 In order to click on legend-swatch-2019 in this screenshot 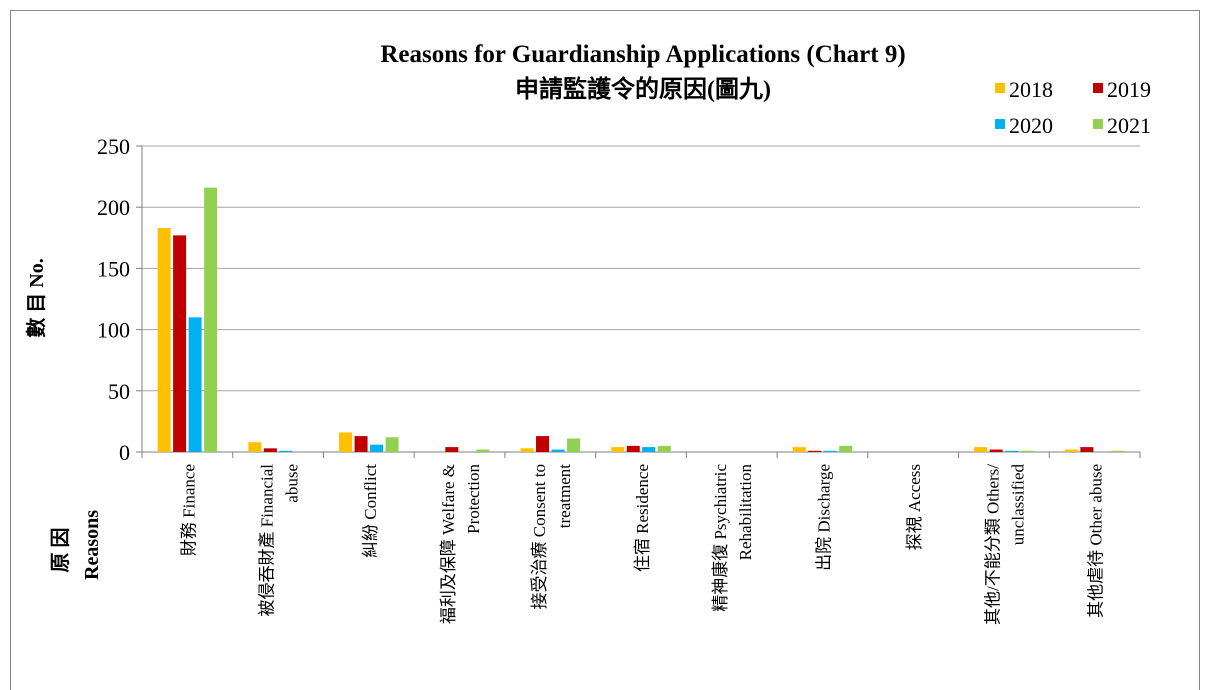, I will do `click(1098, 88)`.